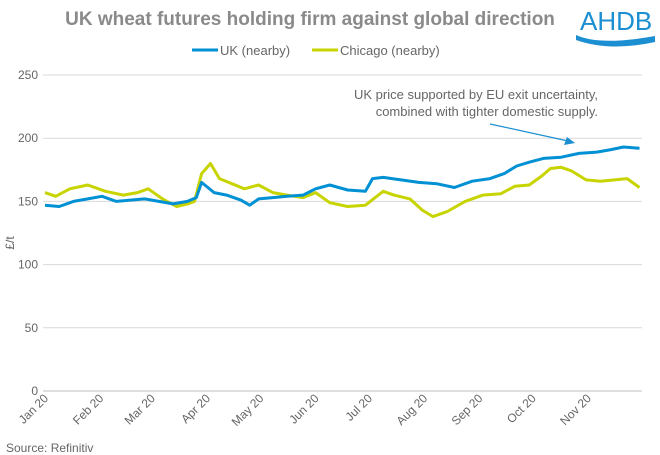 The width and height of the screenshot is (660, 455). I want to click on legend: UK (nearby) Chicago (nearby), so click(316, 50).